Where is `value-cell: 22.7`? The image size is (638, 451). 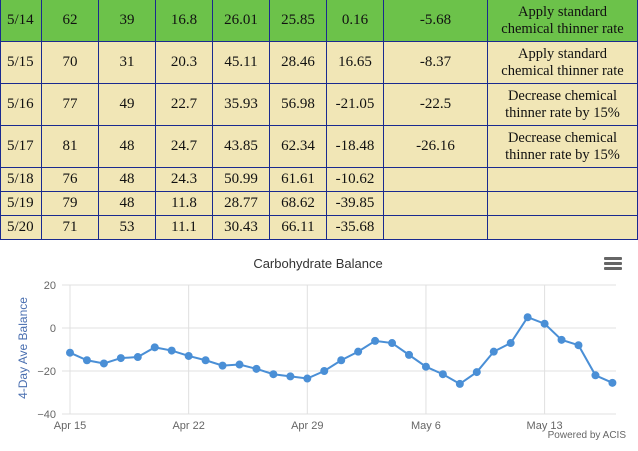 value-cell: 22.7 is located at coordinates (184, 104).